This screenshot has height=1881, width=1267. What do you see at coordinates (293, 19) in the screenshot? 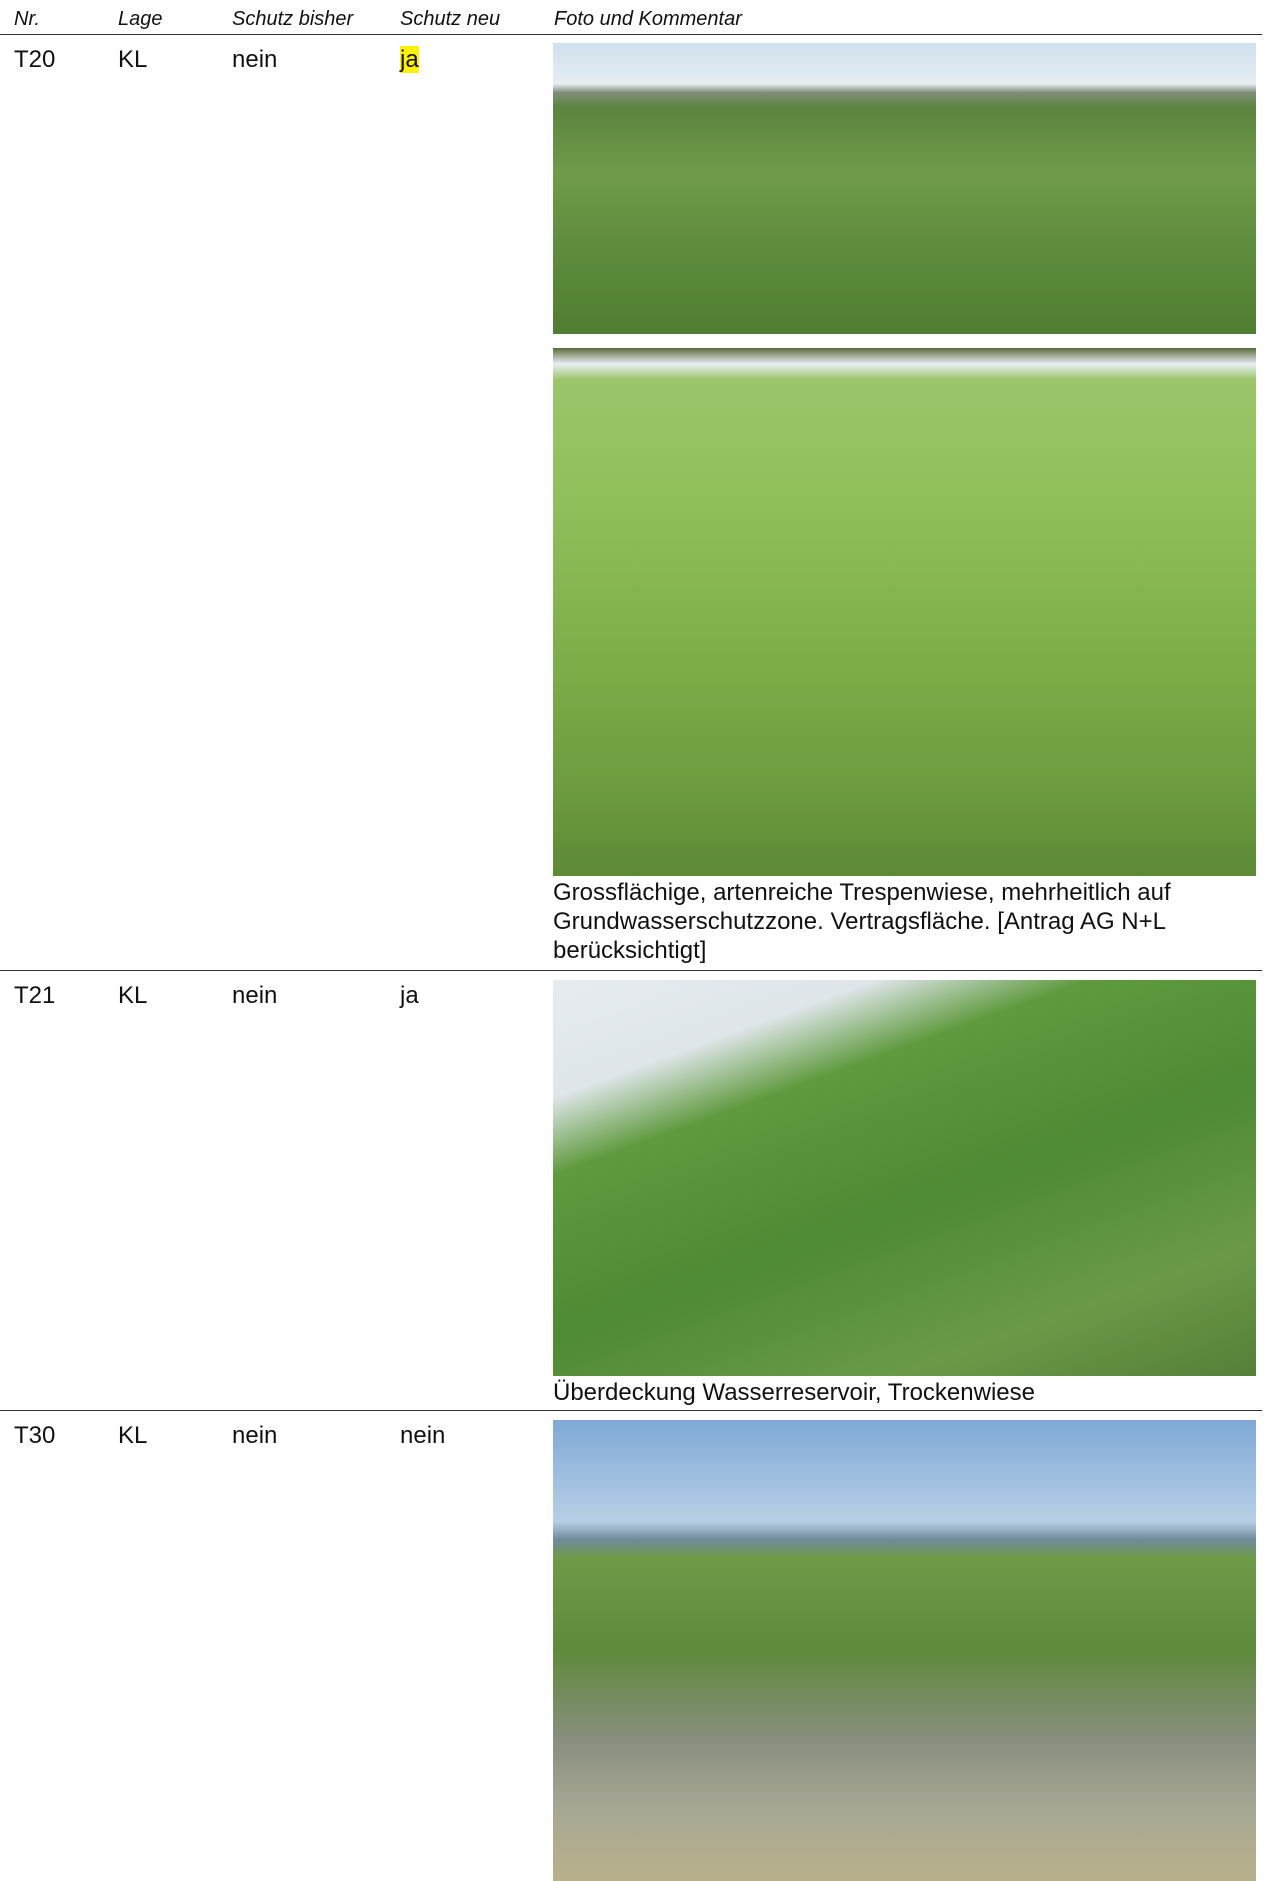
I see `column-header: Schutz bisher` at bounding box center [293, 19].